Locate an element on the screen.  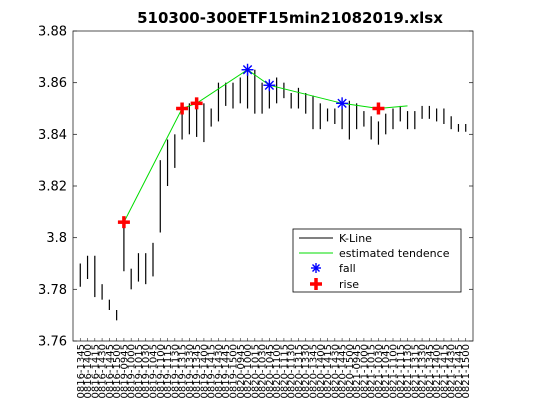
x-tick-label: 0820-1000 is located at coordinates (248, 371).